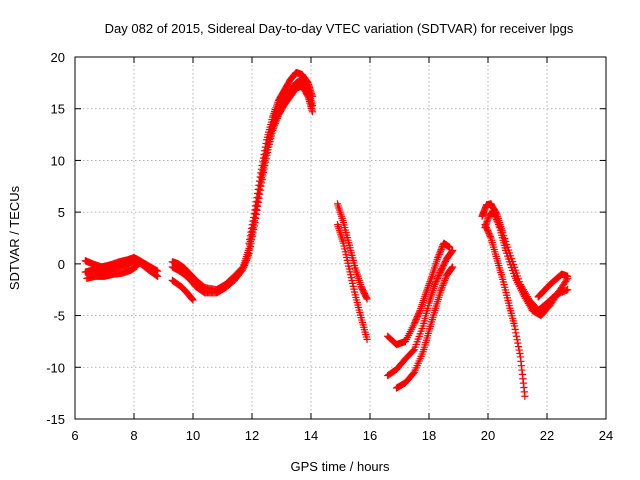  Describe the element at coordinates (55, 367) in the screenshot. I see `y-tick-label: -10` at that location.